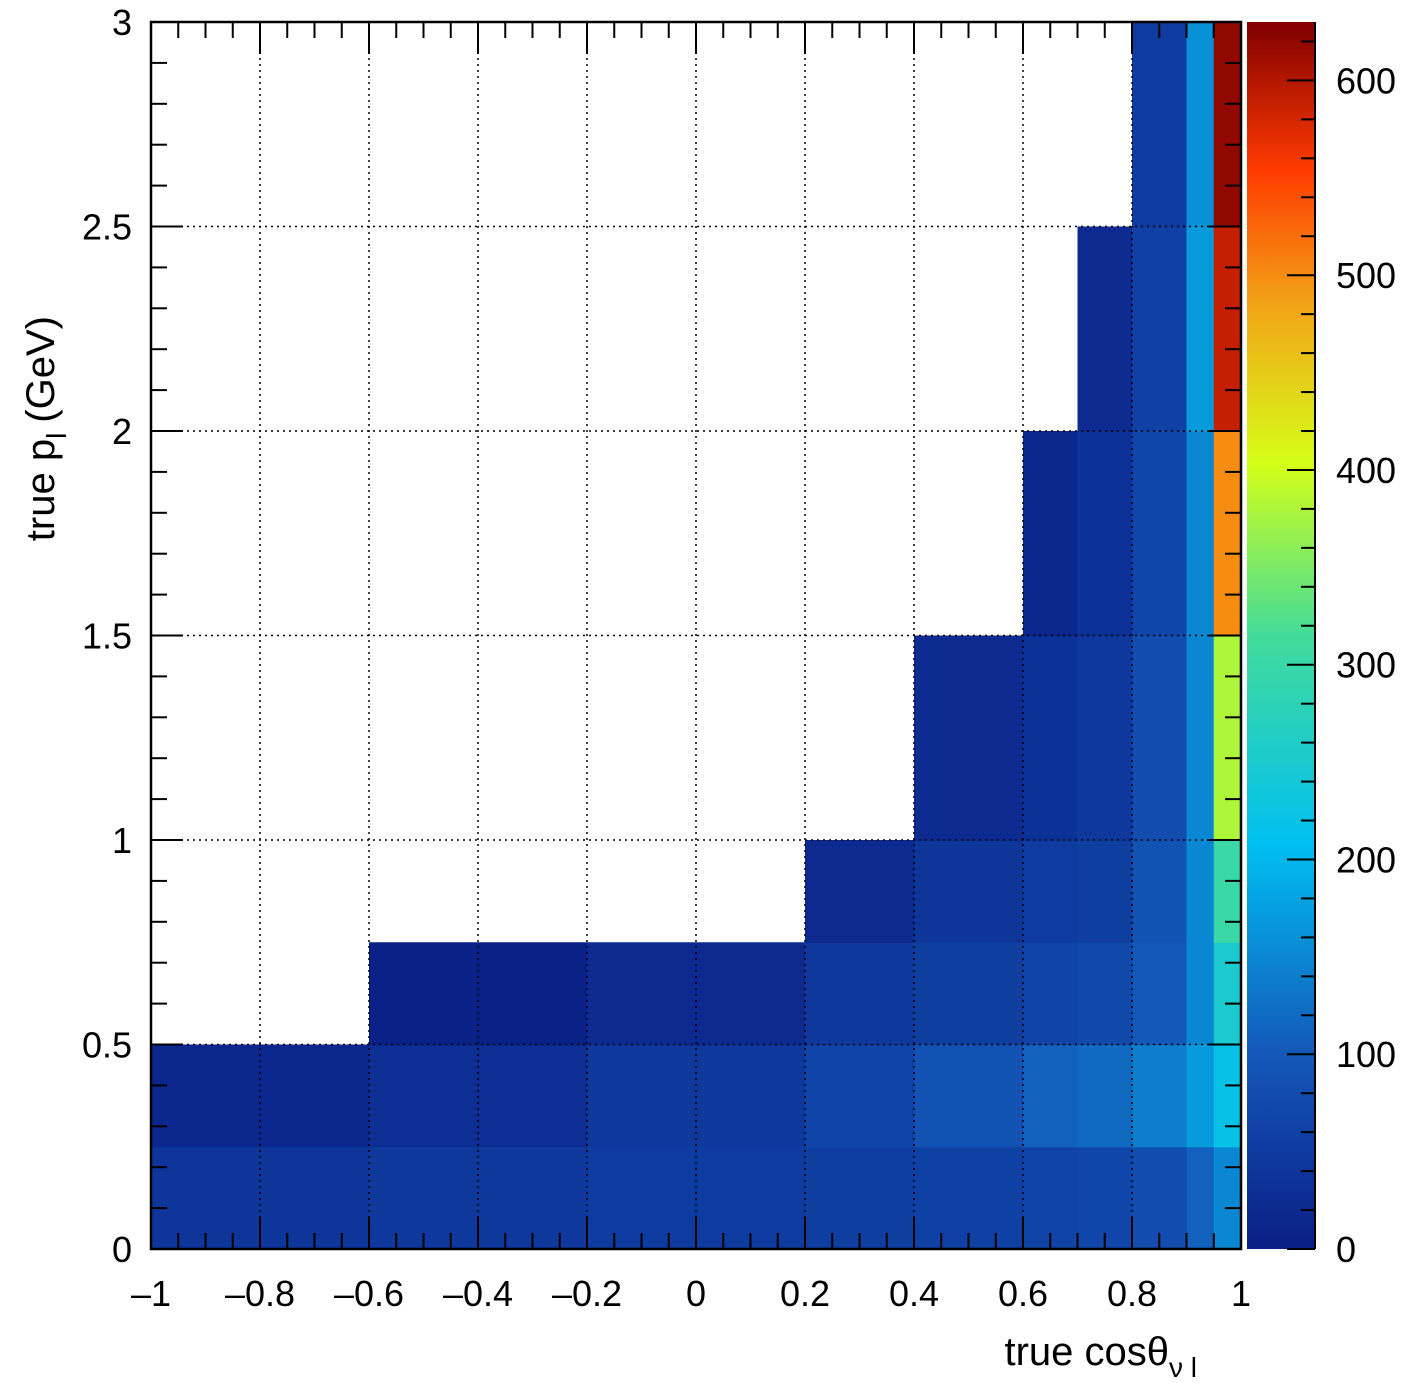 Image resolution: width=1410 pixels, height=1383 pixels. I want to click on x-tick-label: 1, so click(1241, 1293).